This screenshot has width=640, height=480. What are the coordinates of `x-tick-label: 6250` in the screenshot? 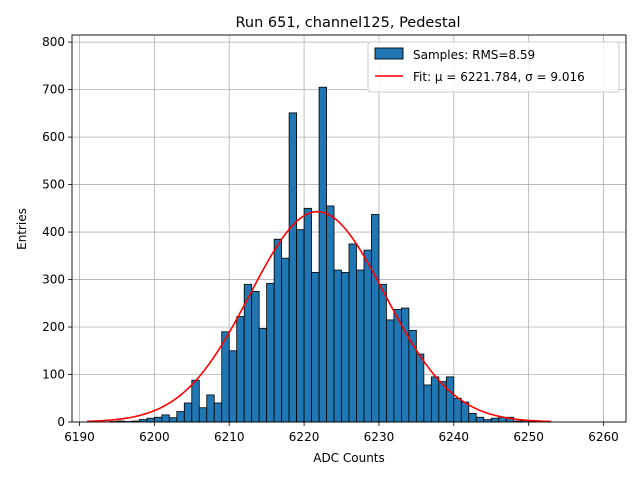 It's located at (528, 437).